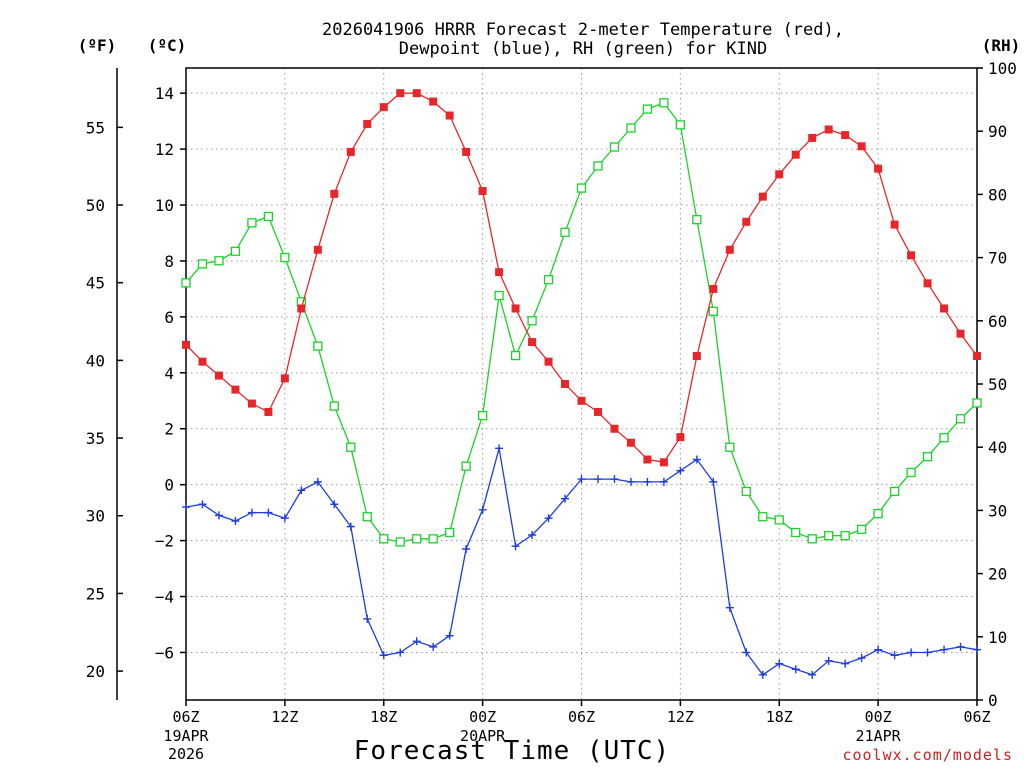 The image size is (1024, 768). Describe the element at coordinates (186, 754) in the screenshot. I see `date-label: 2026` at that location.